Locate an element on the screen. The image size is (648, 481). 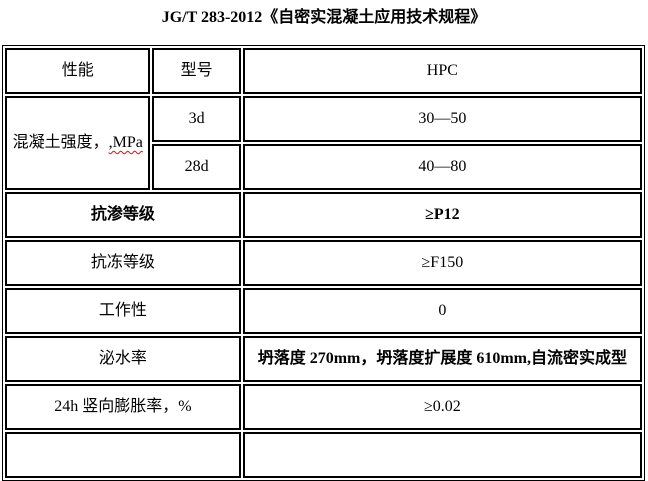
expansion-label-cell: 24h 竖向膨胀率，% is located at coordinates (123, 407).